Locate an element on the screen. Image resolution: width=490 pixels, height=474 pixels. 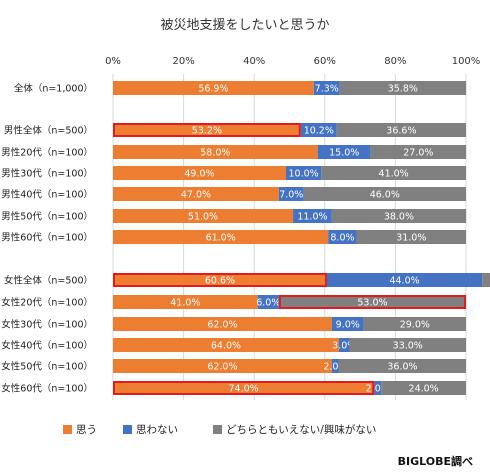
data-label: 51.0% is located at coordinates (203, 217).